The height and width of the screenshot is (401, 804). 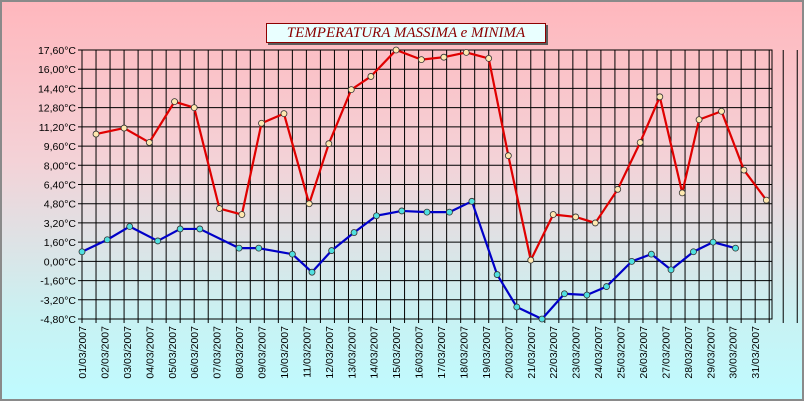 What do you see at coordinates (464, 352) in the screenshot?
I see `x-tick-label: 18/03/2007` at bounding box center [464, 352].